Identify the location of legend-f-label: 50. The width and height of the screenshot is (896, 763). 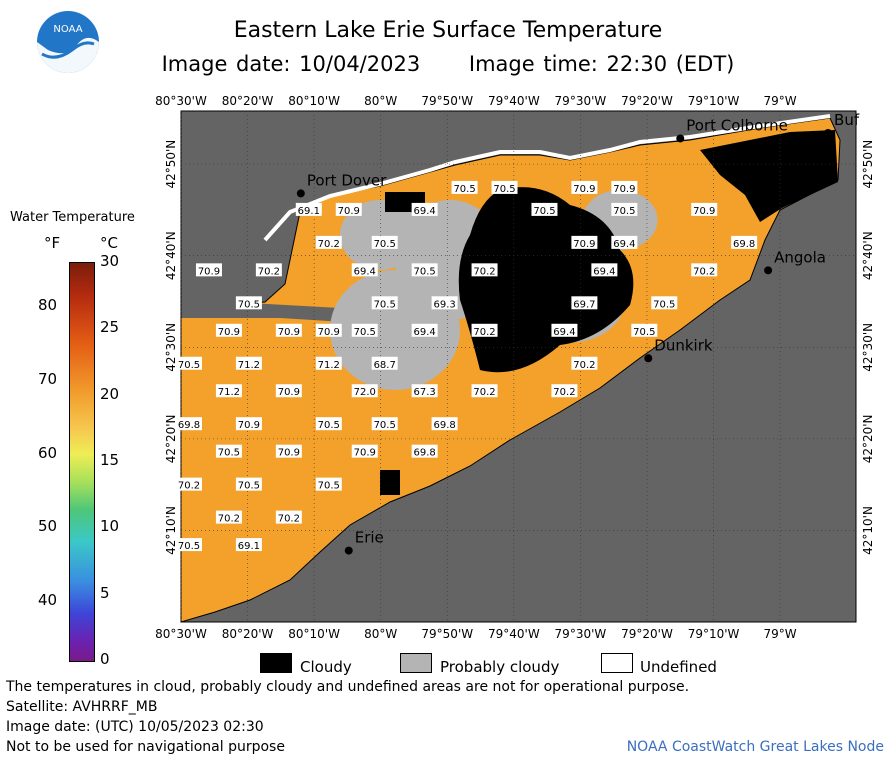
(48, 526).